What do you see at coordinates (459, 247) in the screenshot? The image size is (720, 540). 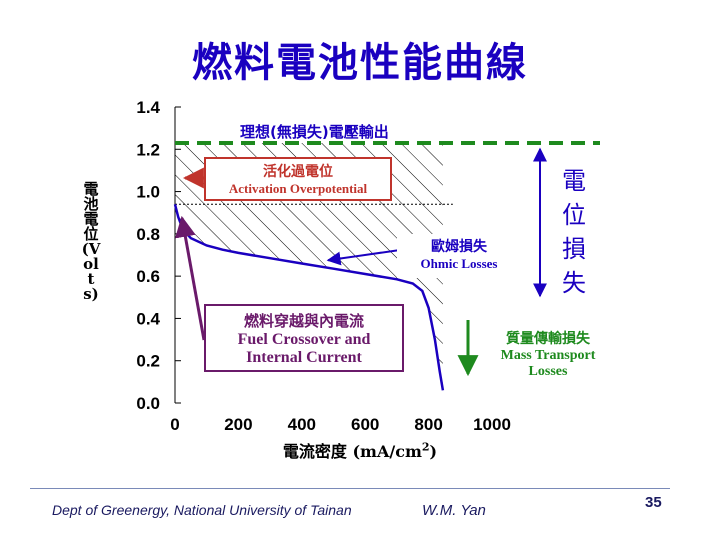 I see `ohmic-label-zh: 歐姆損失` at bounding box center [459, 247].